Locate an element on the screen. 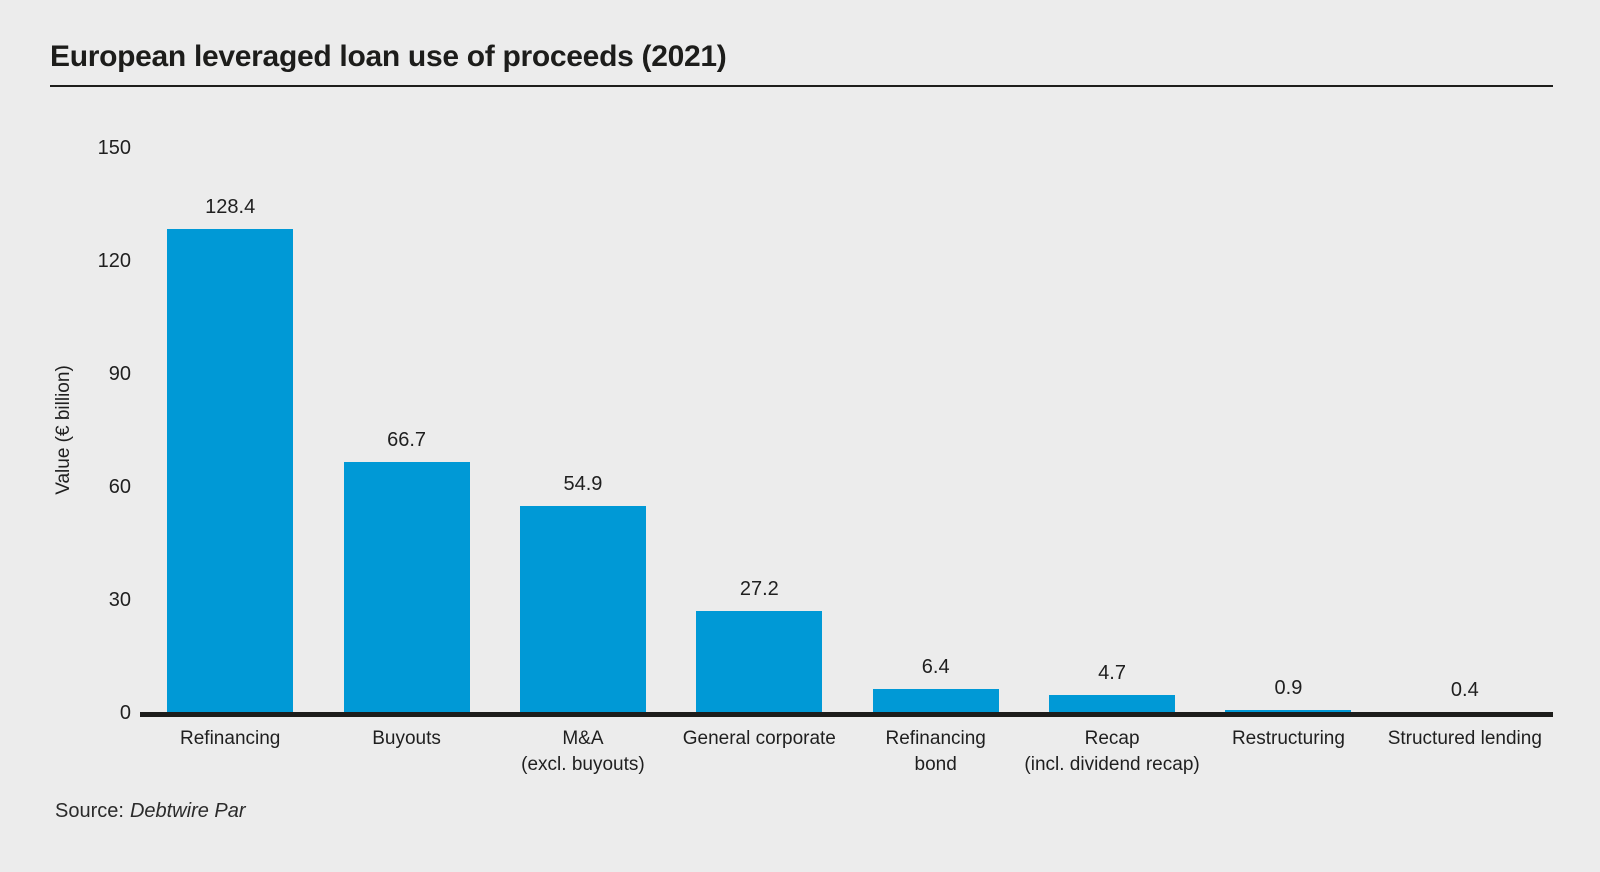 The height and width of the screenshot is (872, 1600). y-tick-label: 90 is located at coordinates (119, 374).